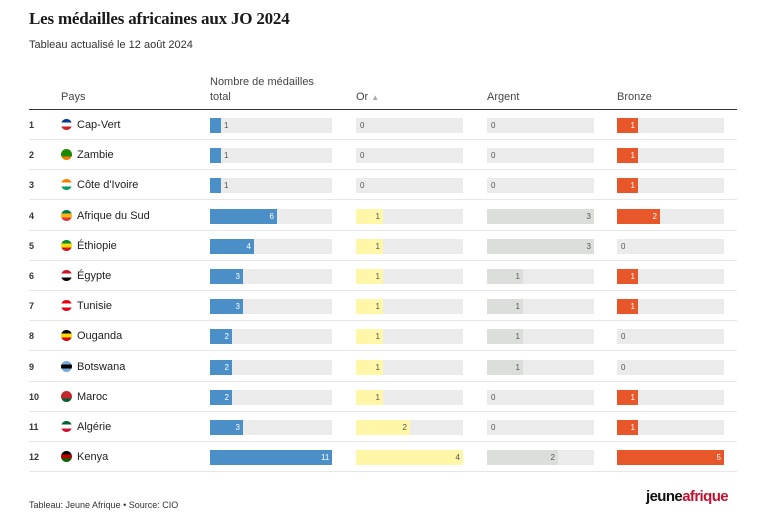 This screenshot has width=768, height=516. What do you see at coordinates (101, 366) in the screenshot?
I see `country-name: Botswana` at bounding box center [101, 366].